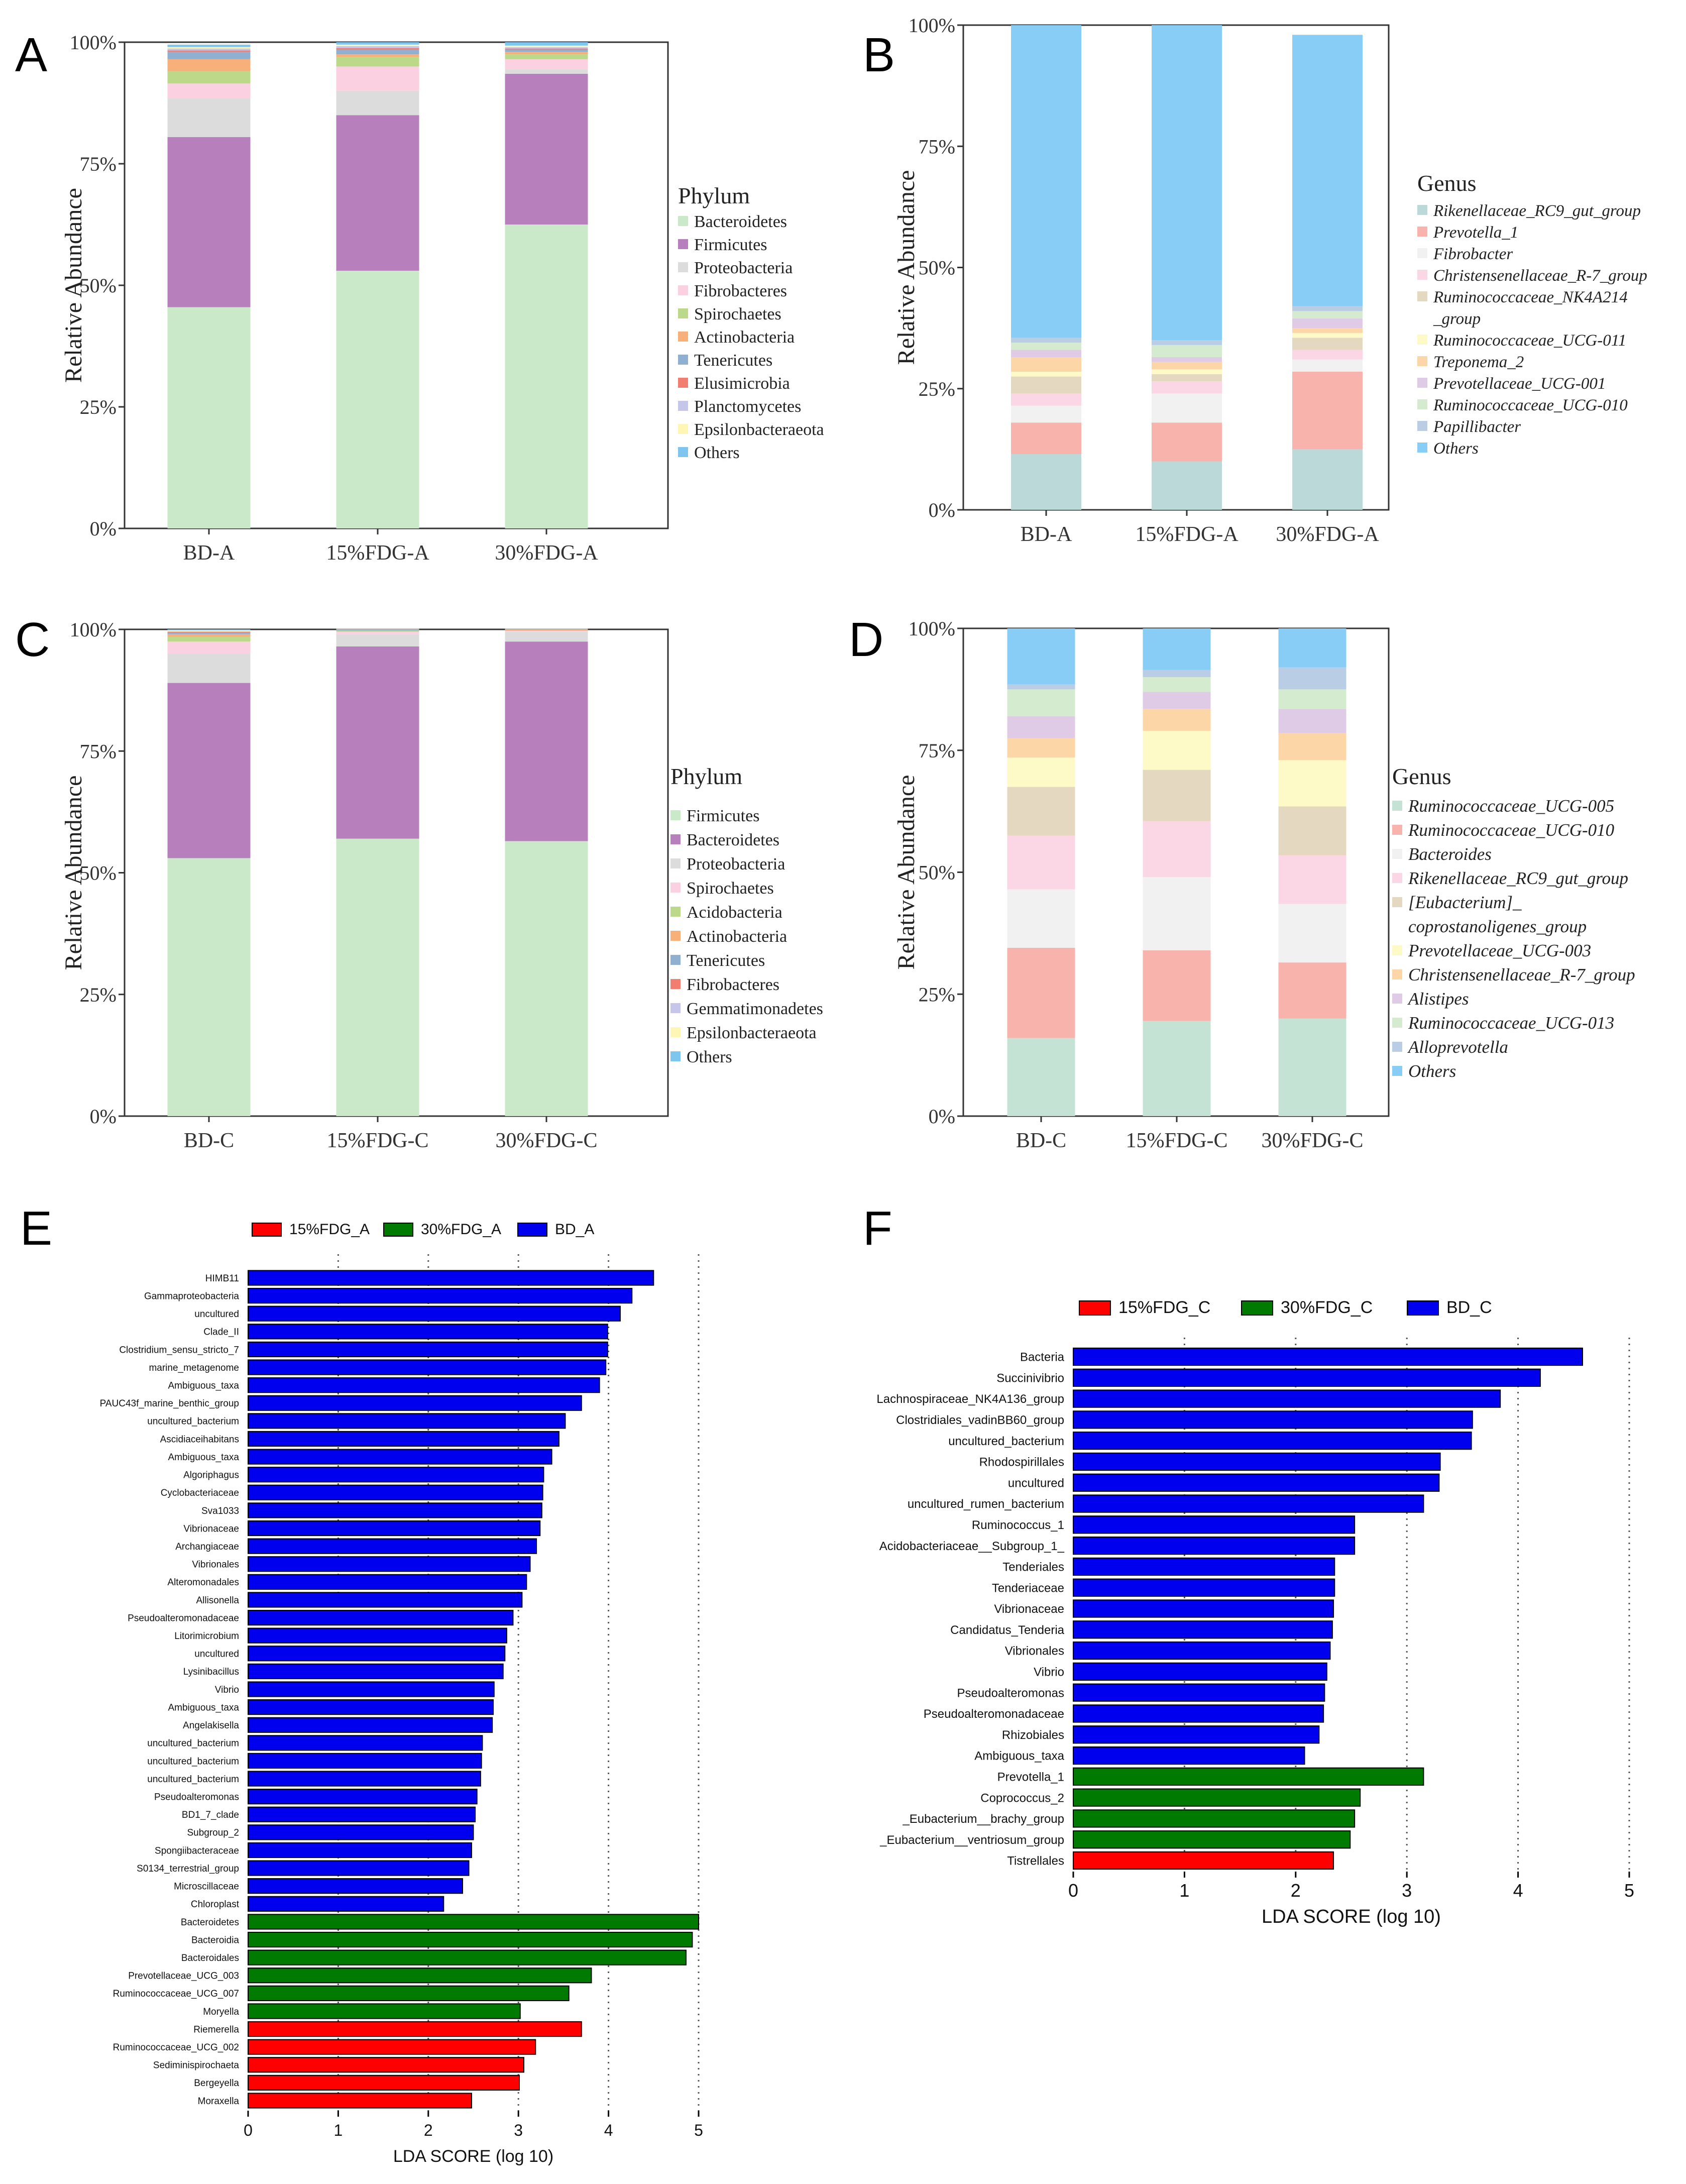 This screenshot has width=1686, height=2184. Describe the element at coordinates (215, 1940) in the screenshot. I see `lda-label-bacteroidia: Bacteroidia` at that location.